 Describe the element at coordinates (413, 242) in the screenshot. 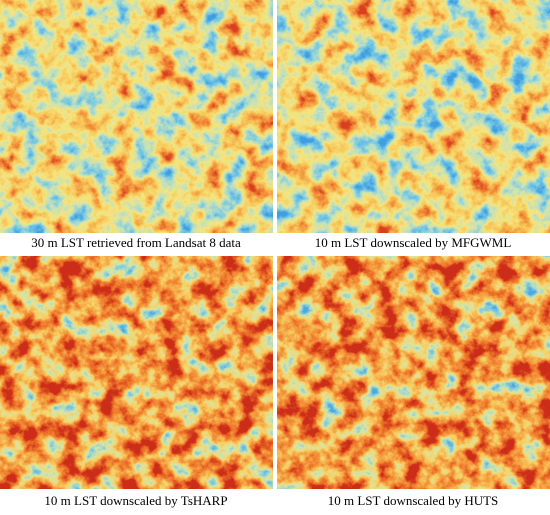

I see `caption: 10 m LST downscaled by MFGWML` at that location.